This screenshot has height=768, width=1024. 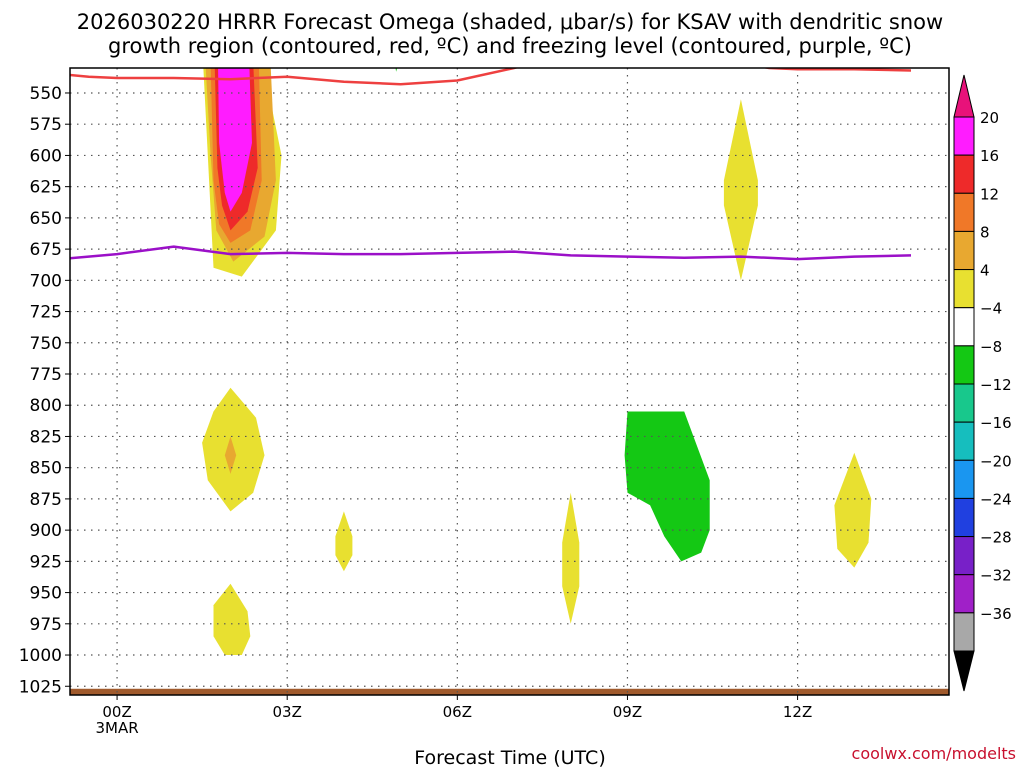 I want to click on colorbar-label-7: −12, so click(x=996, y=385).